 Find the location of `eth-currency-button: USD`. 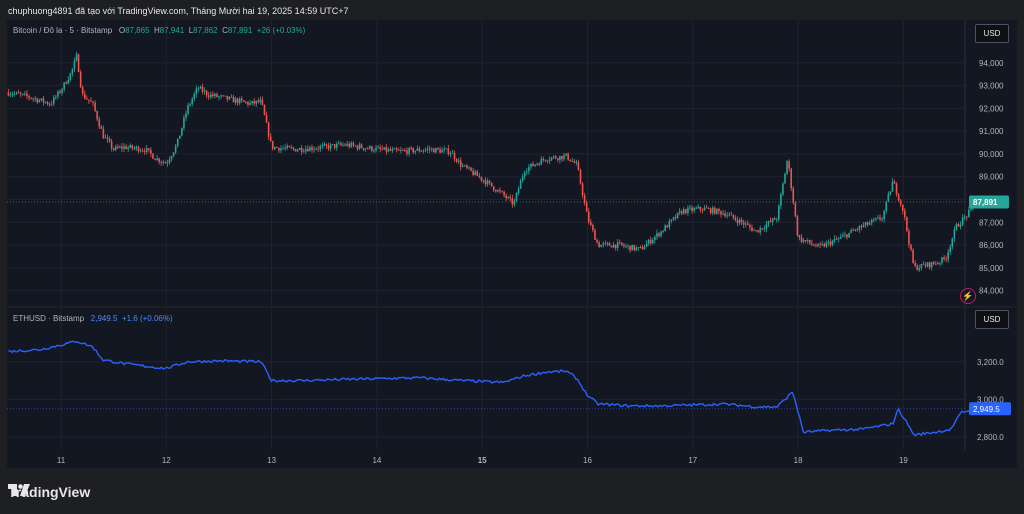

eth-currency-button: USD is located at coordinates (992, 319).